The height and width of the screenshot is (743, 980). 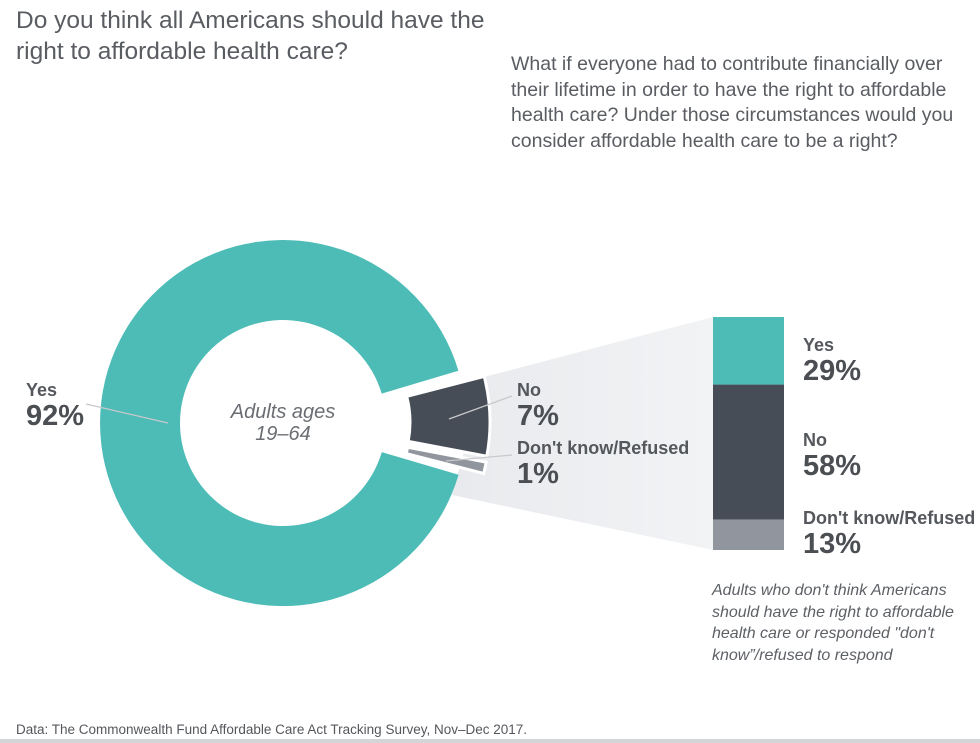 I want to click on bar-callout-dont-know-label: Don't know/Refused, so click(x=889, y=518).